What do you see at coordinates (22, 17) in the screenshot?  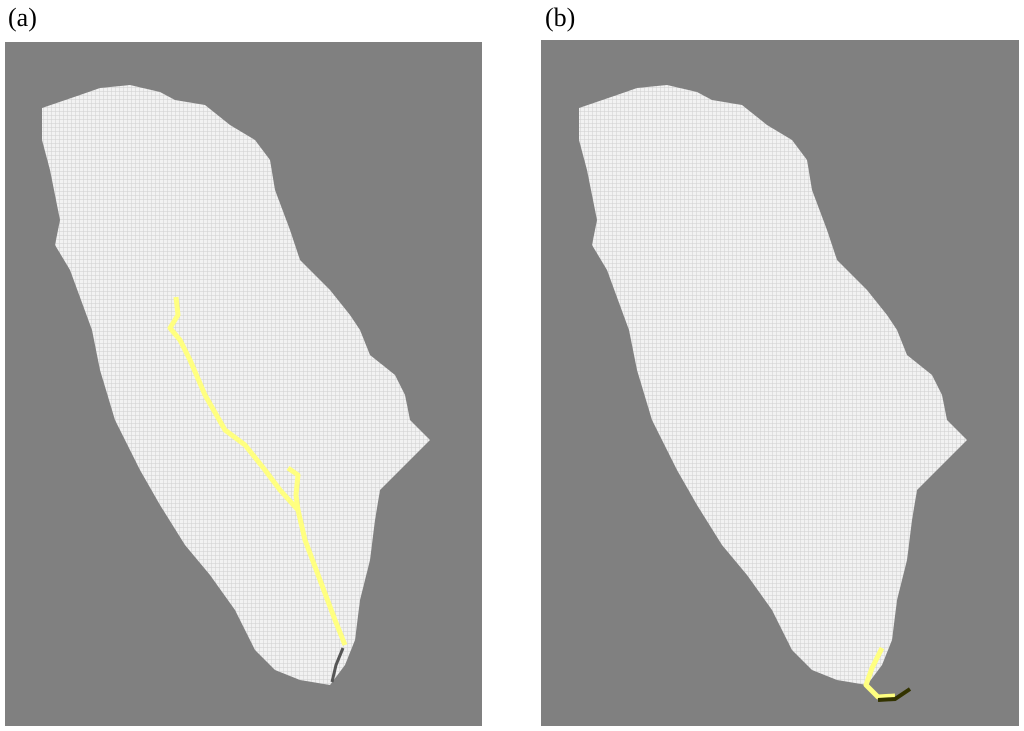 I see `panel-label: (a)` at bounding box center [22, 17].